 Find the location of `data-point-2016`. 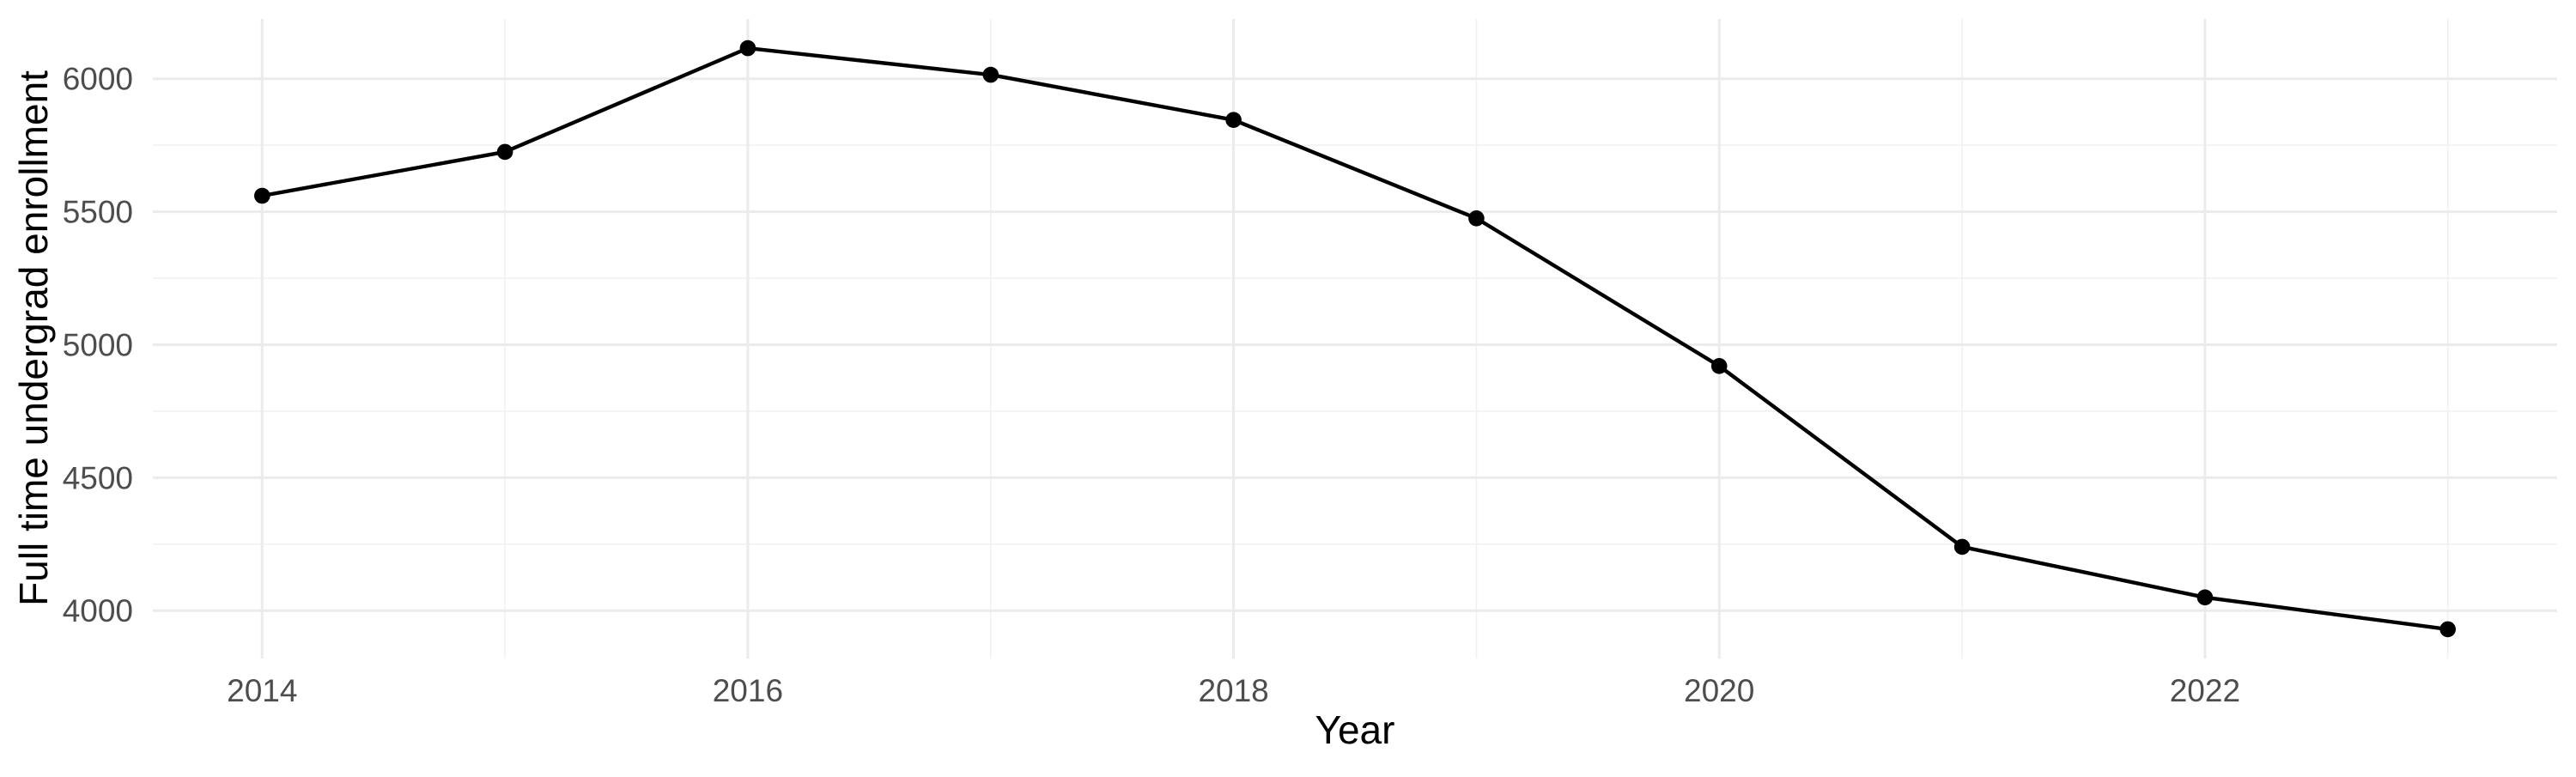

data-point-2016 is located at coordinates (748, 48).